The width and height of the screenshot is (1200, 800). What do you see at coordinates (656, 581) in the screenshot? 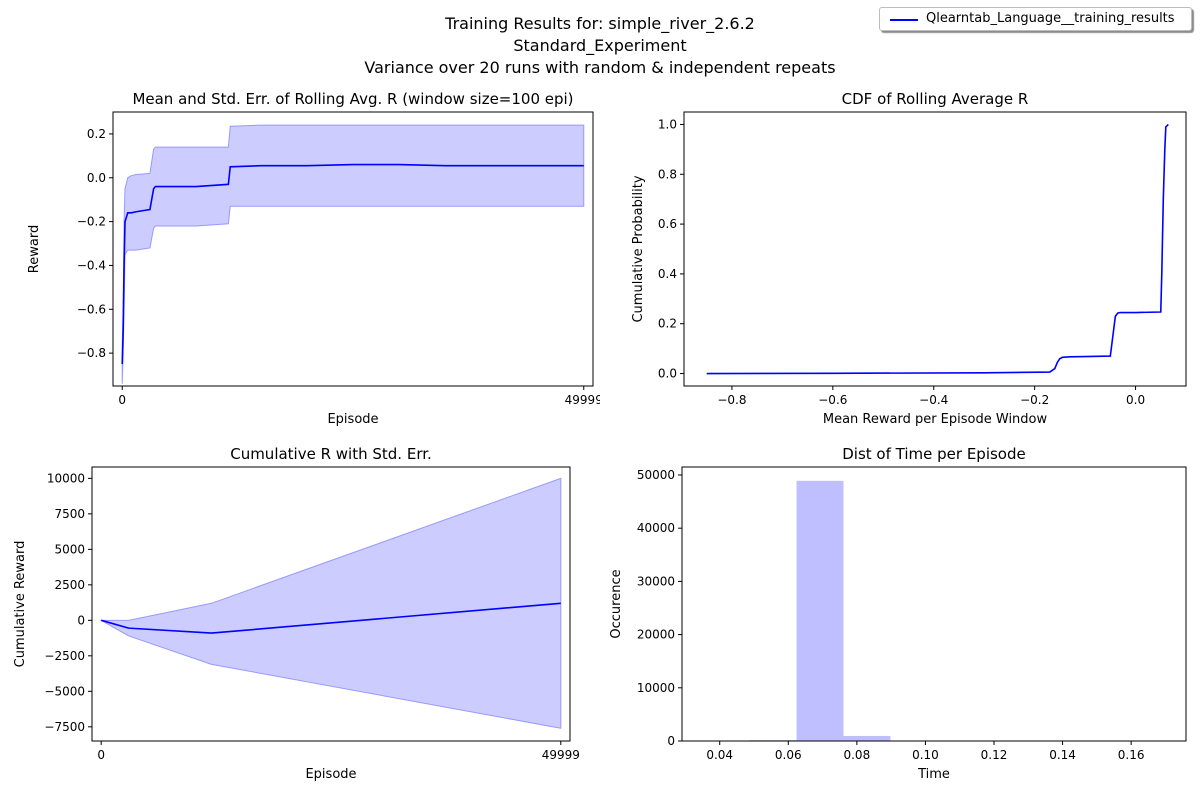
I see `y-tick-label: 30000` at bounding box center [656, 581].